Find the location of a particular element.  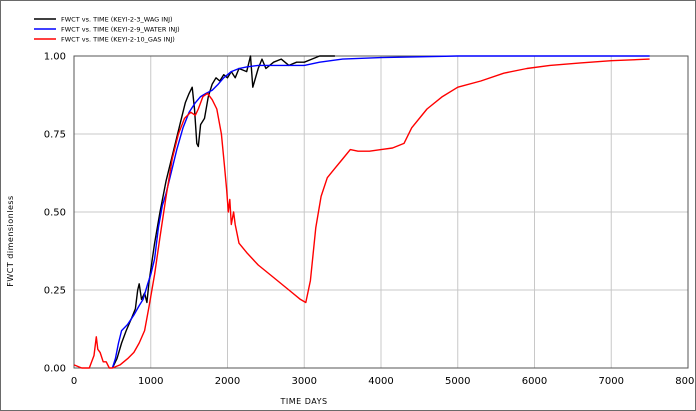

x-tick-label: 2000 is located at coordinates (227, 381).